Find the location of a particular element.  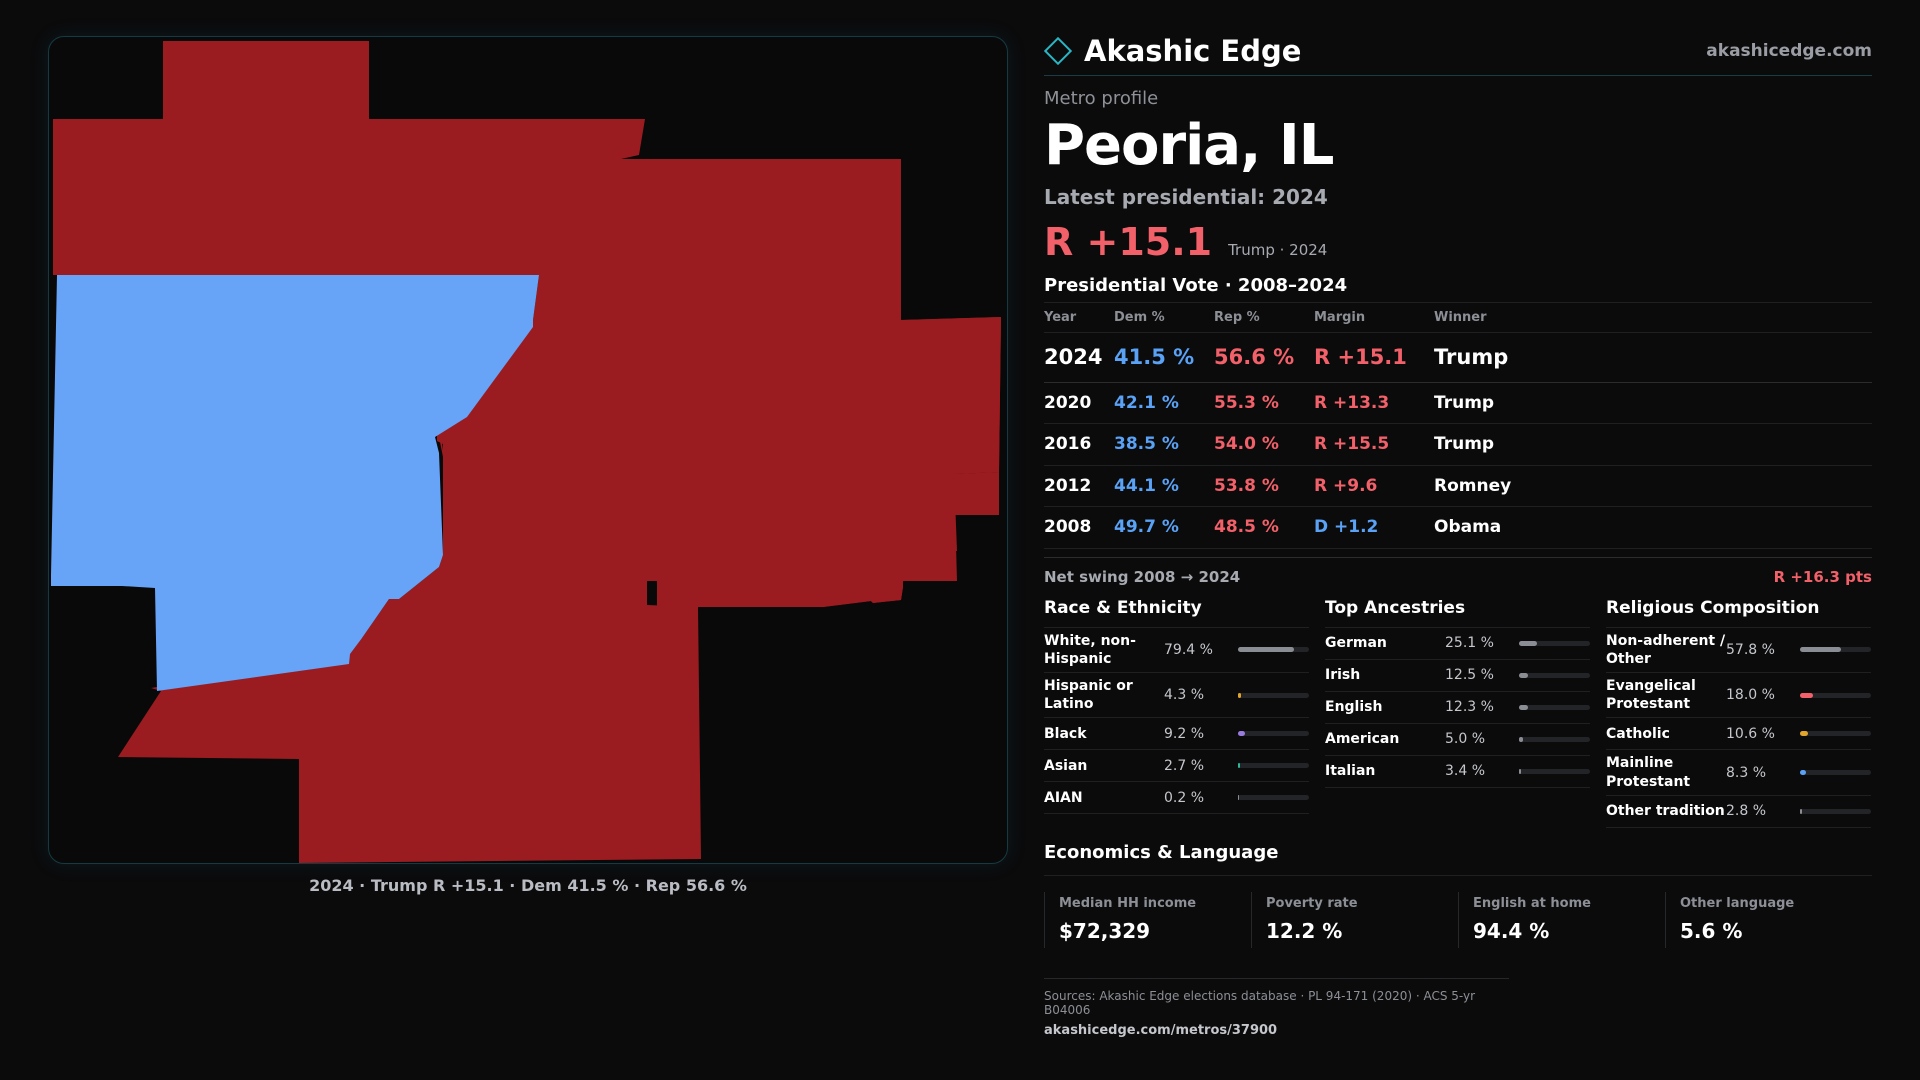

page-eyebrow: Metro profile is located at coordinates (1101, 98).